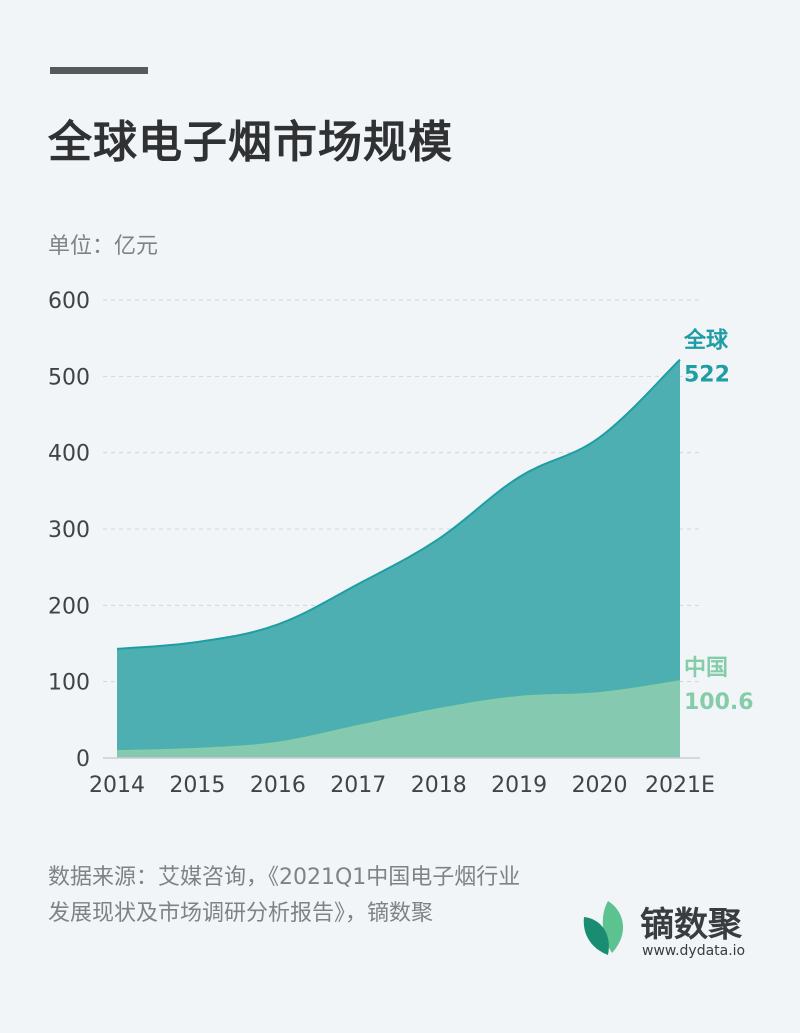 This screenshot has height=1033, width=800. I want to click on x-tick-label: 2017, so click(358, 785).